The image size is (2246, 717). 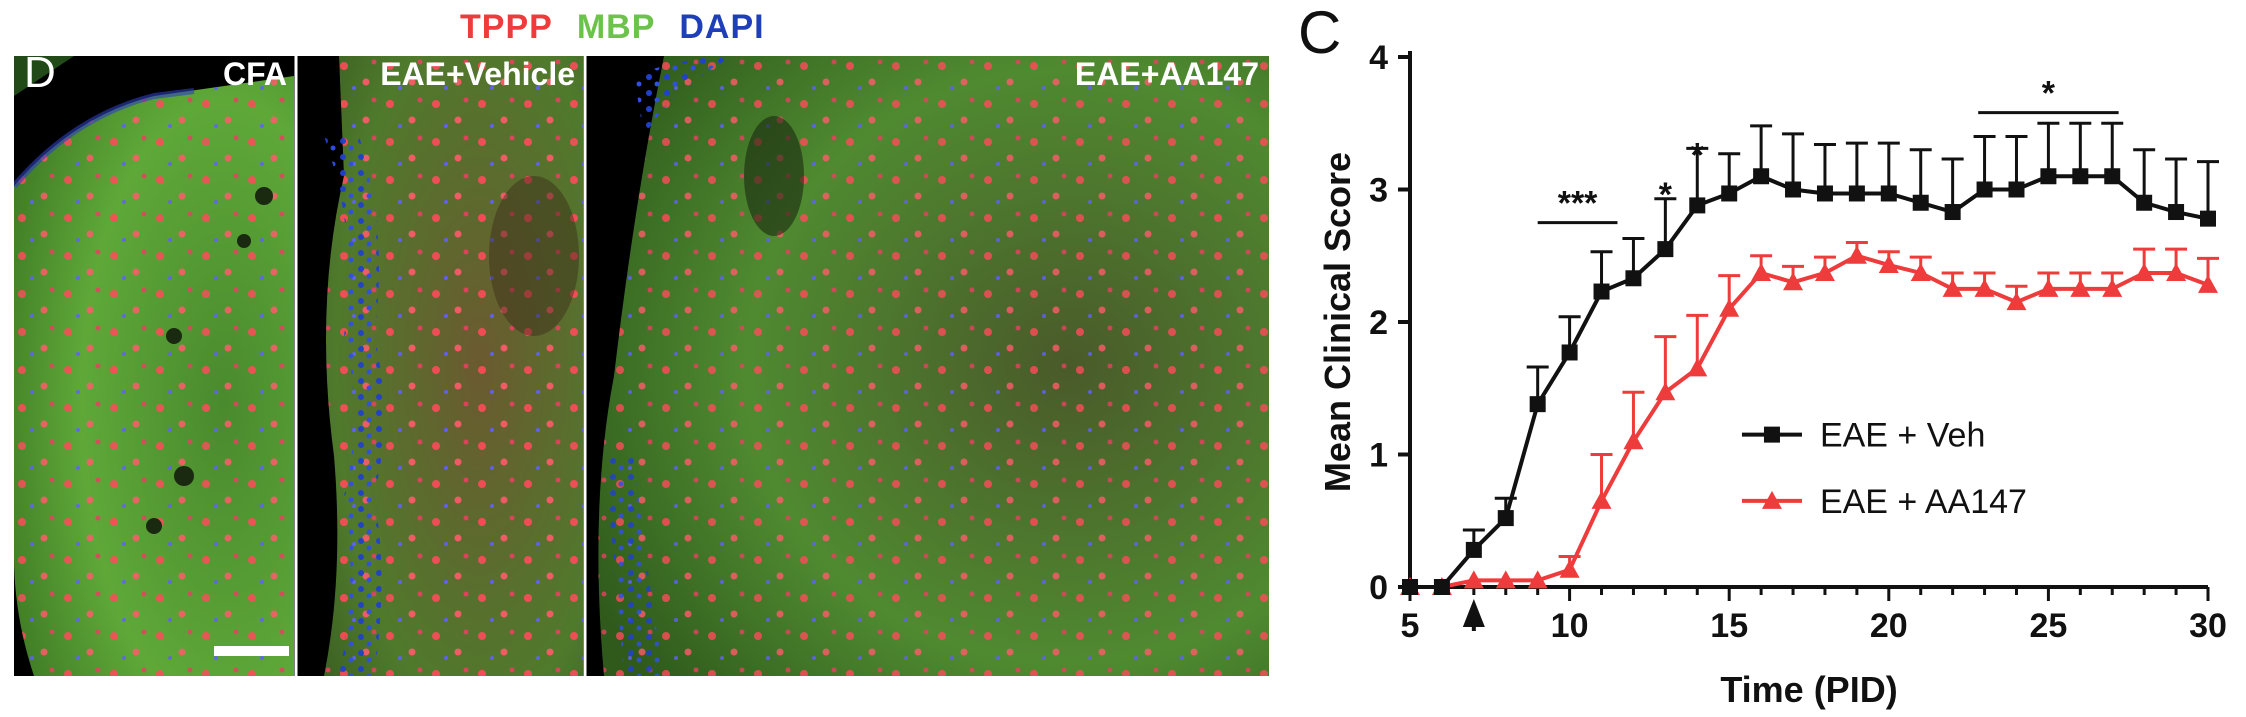 I want to click on stain-label-tppp: TPPP, so click(x=506, y=27).